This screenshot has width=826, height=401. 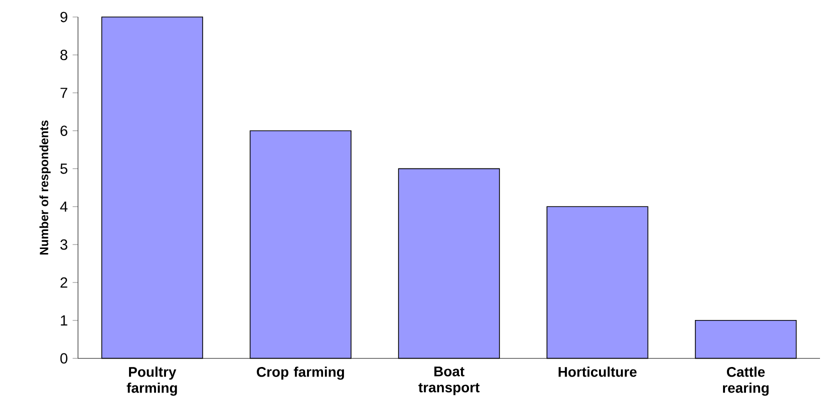 What do you see at coordinates (745, 381) in the screenshot?
I see `x-tick-label: Cattle rearing` at bounding box center [745, 381].